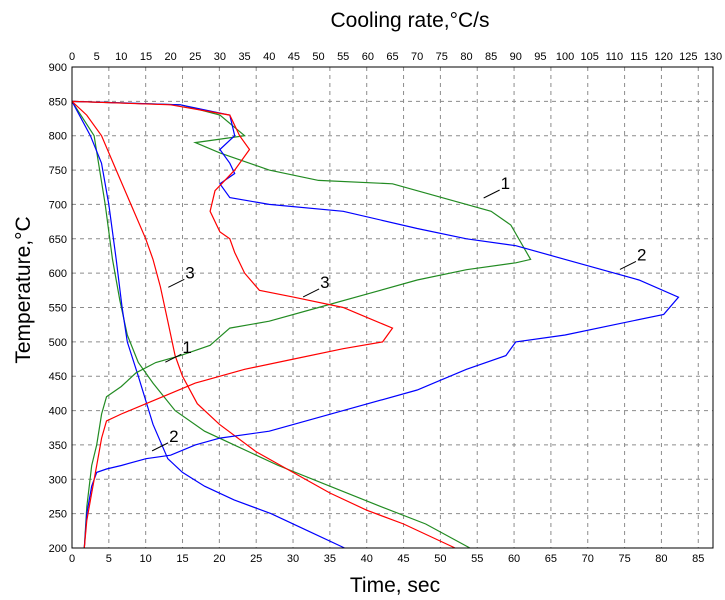 The height and width of the screenshot is (600, 725). Describe the element at coordinates (58, 377) in the screenshot. I see `y-tick-label: 450` at that location.